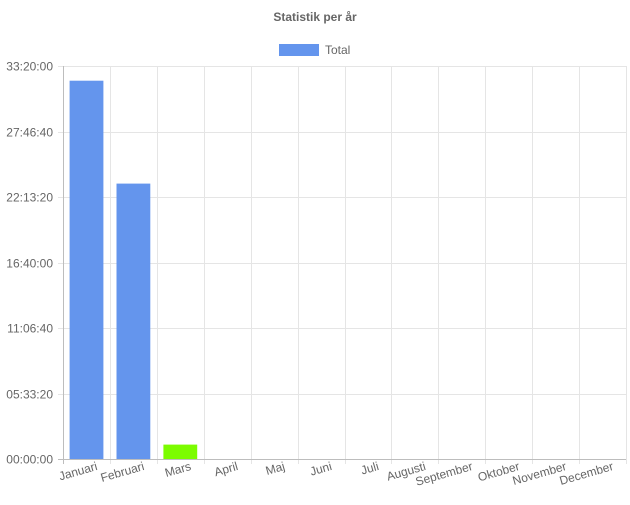 The height and width of the screenshot is (505, 630). Describe the element at coordinates (275, 468) in the screenshot. I see `x-tick-label: Maj` at that location.